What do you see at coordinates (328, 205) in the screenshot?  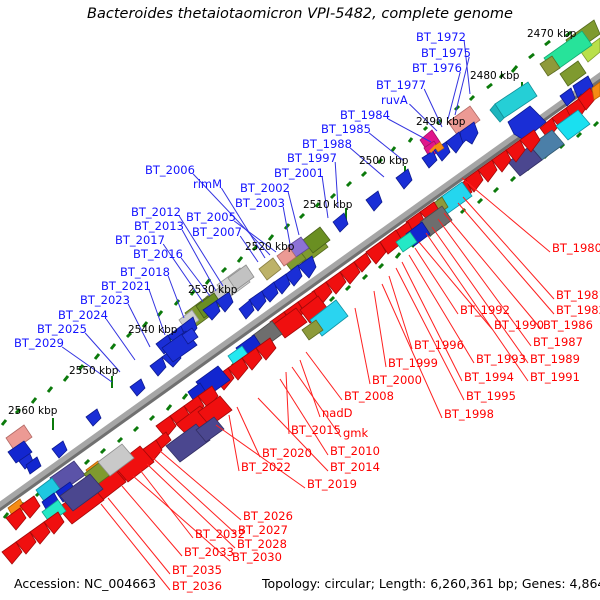 I see `ruler-tick-label: 2510 kbp` at bounding box center [328, 205].